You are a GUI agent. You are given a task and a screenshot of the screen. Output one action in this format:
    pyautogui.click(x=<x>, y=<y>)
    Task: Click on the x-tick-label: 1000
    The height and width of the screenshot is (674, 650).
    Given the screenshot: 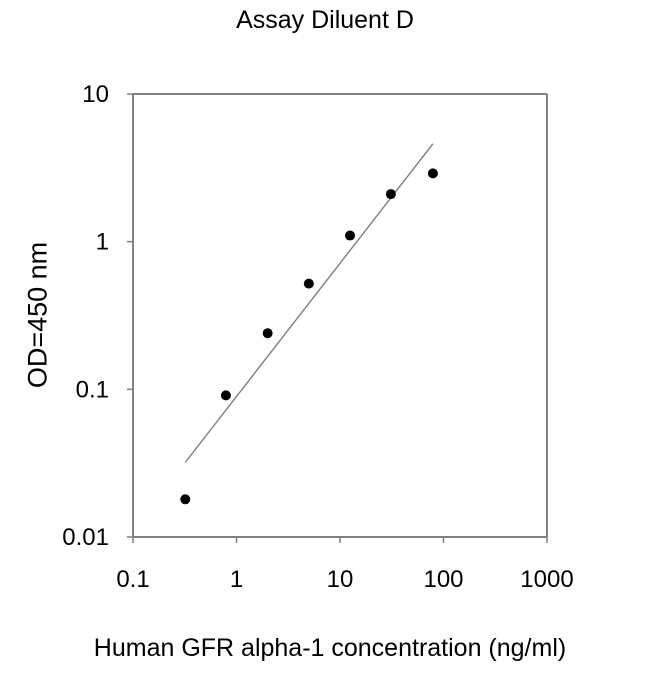 What is the action you would take?
    pyautogui.click(x=546, y=579)
    